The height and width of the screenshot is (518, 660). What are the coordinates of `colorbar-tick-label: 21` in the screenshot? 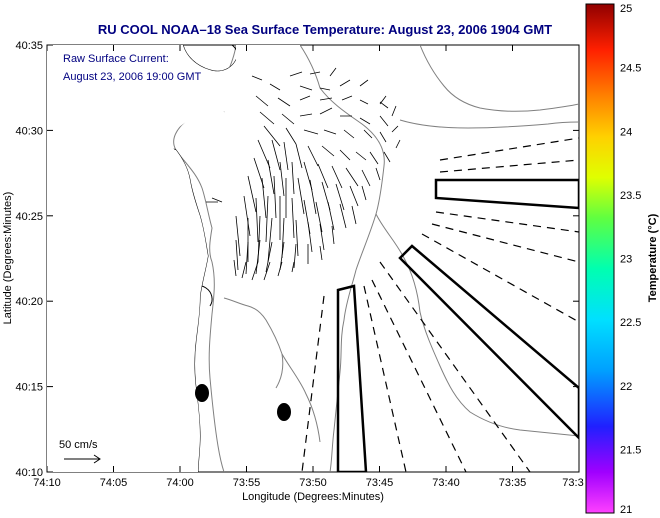 It's located at (626, 510).